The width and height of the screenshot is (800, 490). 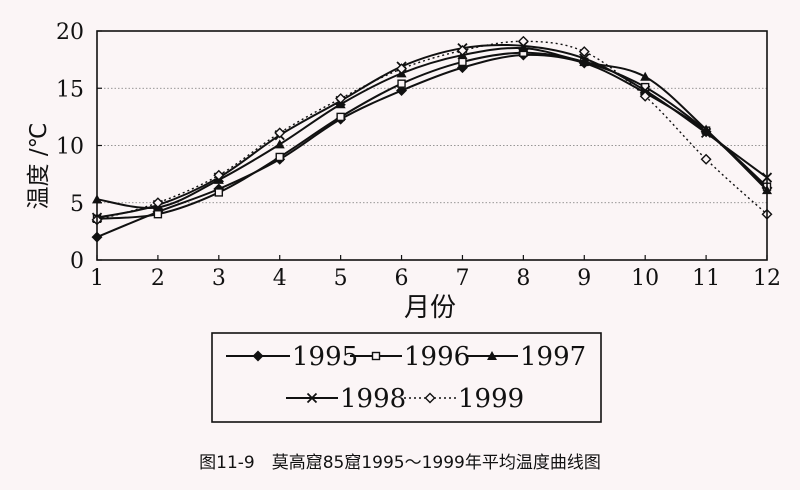 What do you see at coordinates (402, 278) in the screenshot?
I see `x-tick-label: 6` at bounding box center [402, 278].